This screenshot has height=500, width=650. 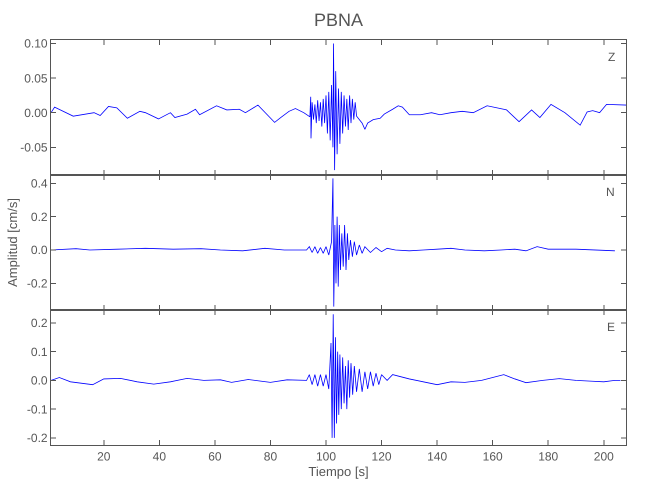 I want to click on x-tick-label: 120, so click(x=382, y=456).